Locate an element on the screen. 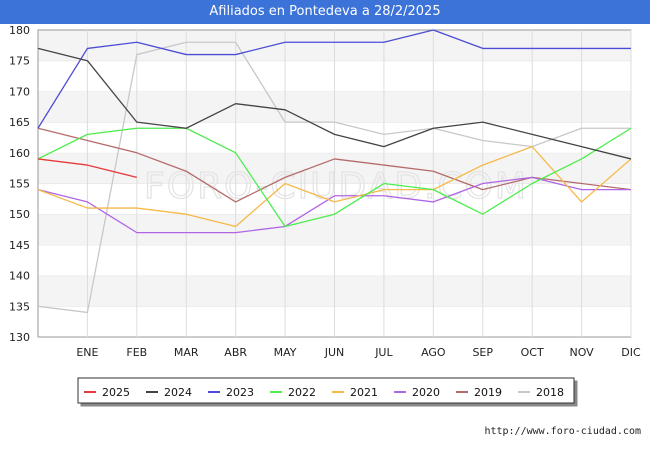 The width and height of the screenshot is (650, 450). y-tick-label: 135 is located at coordinates (19, 306).